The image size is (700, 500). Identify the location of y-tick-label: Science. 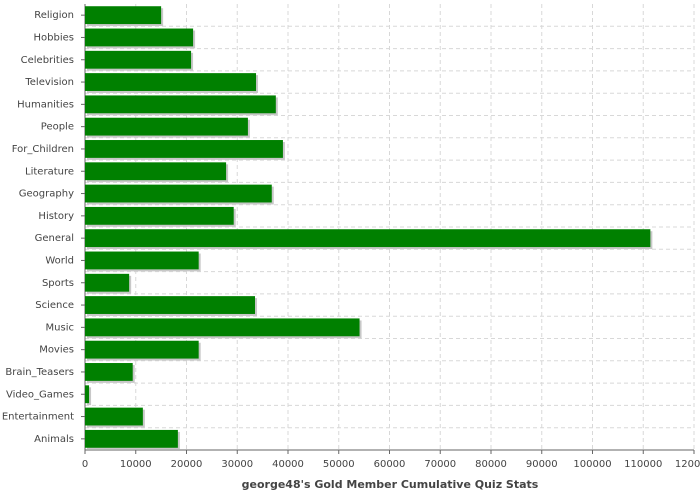
(54, 305).